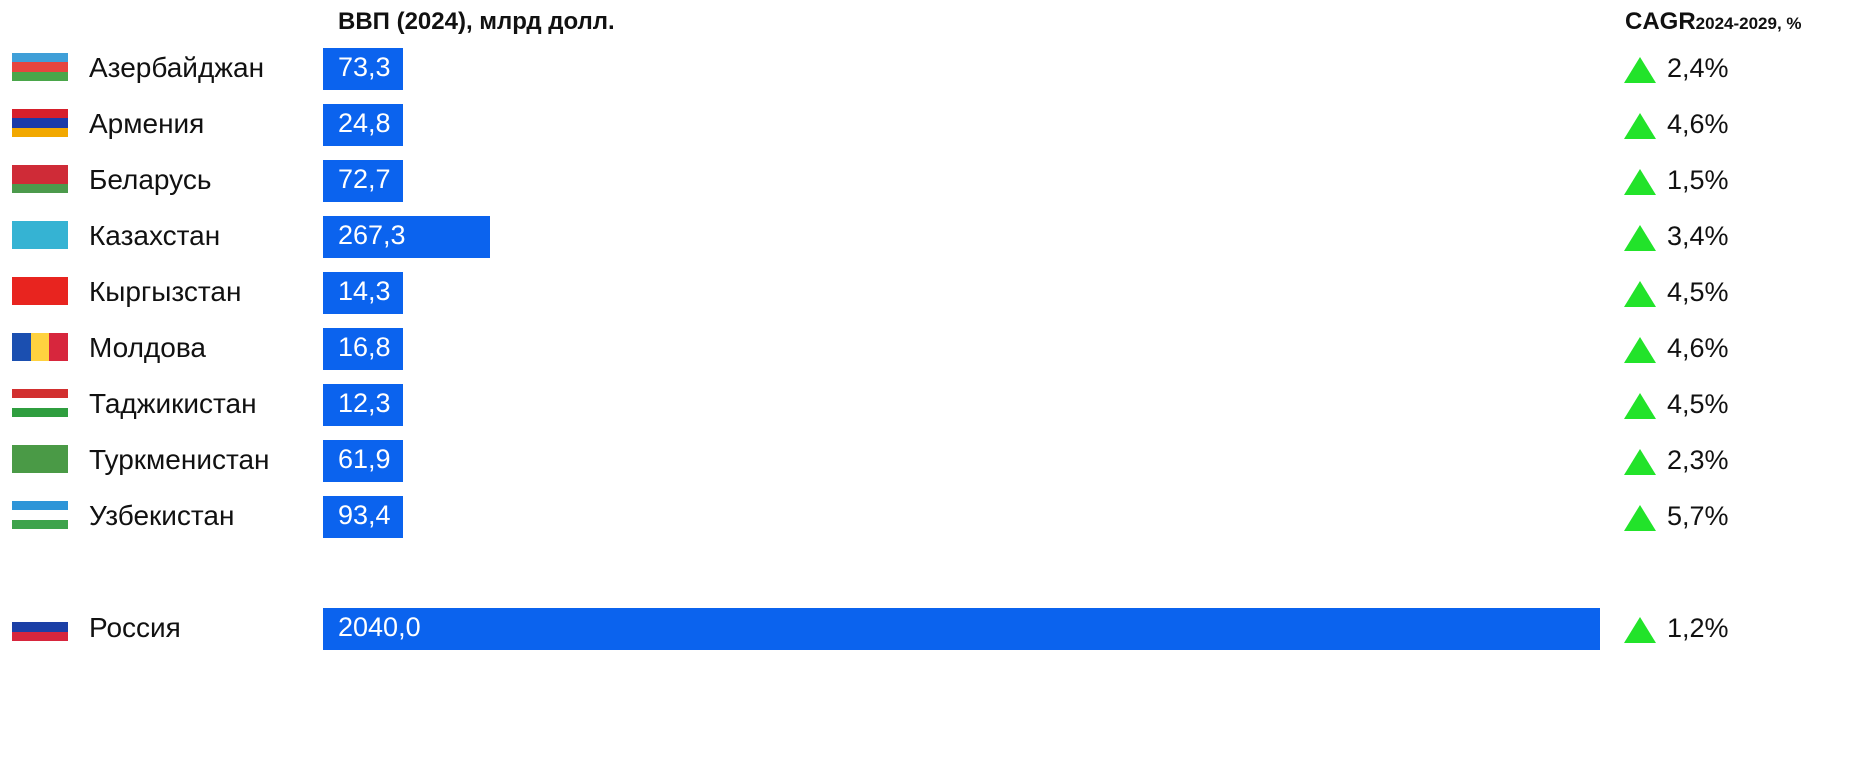  I want to click on cagr-value-label: 2,4%, so click(1698, 68).